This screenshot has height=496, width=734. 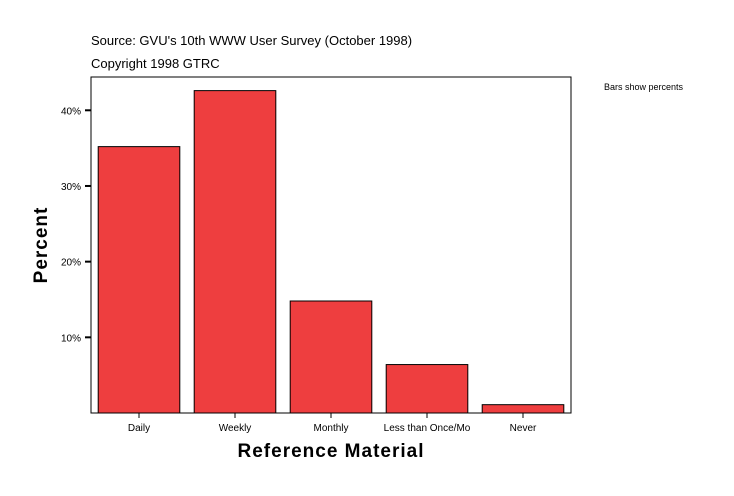 What do you see at coordinates (427, 428) in the screenshot?
I see `x-tick-label-3: Less than Once/Mo` at bounding box center [427, 428].